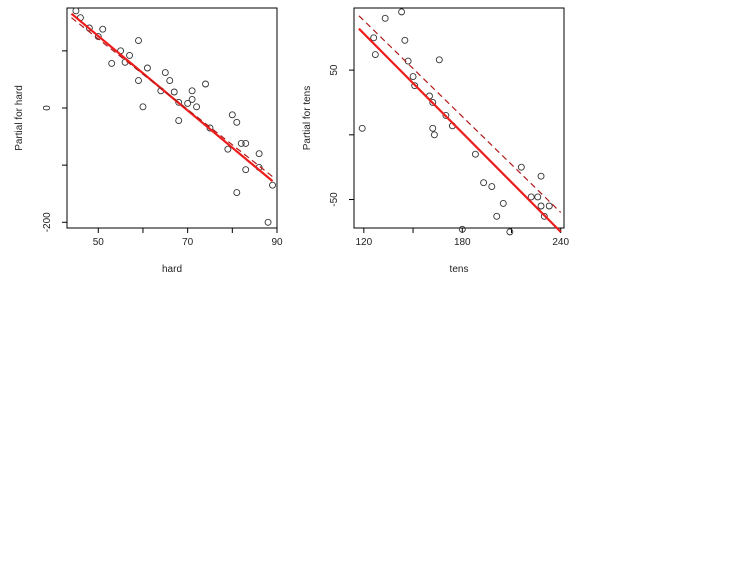 The image size is (736, 588). Describe the element at coordinates (277, 242) in the screenshot. I see `x-tick-label: 90` at that location.